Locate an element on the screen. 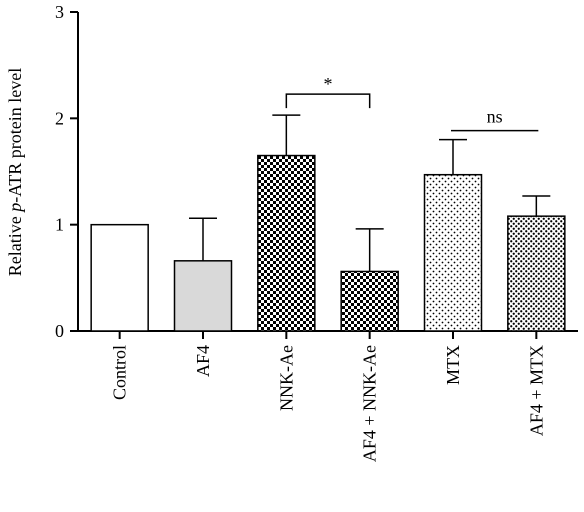 This screenshot has height=512, width=584. y-tick-label: 0 is located at coordinates (59, 331).